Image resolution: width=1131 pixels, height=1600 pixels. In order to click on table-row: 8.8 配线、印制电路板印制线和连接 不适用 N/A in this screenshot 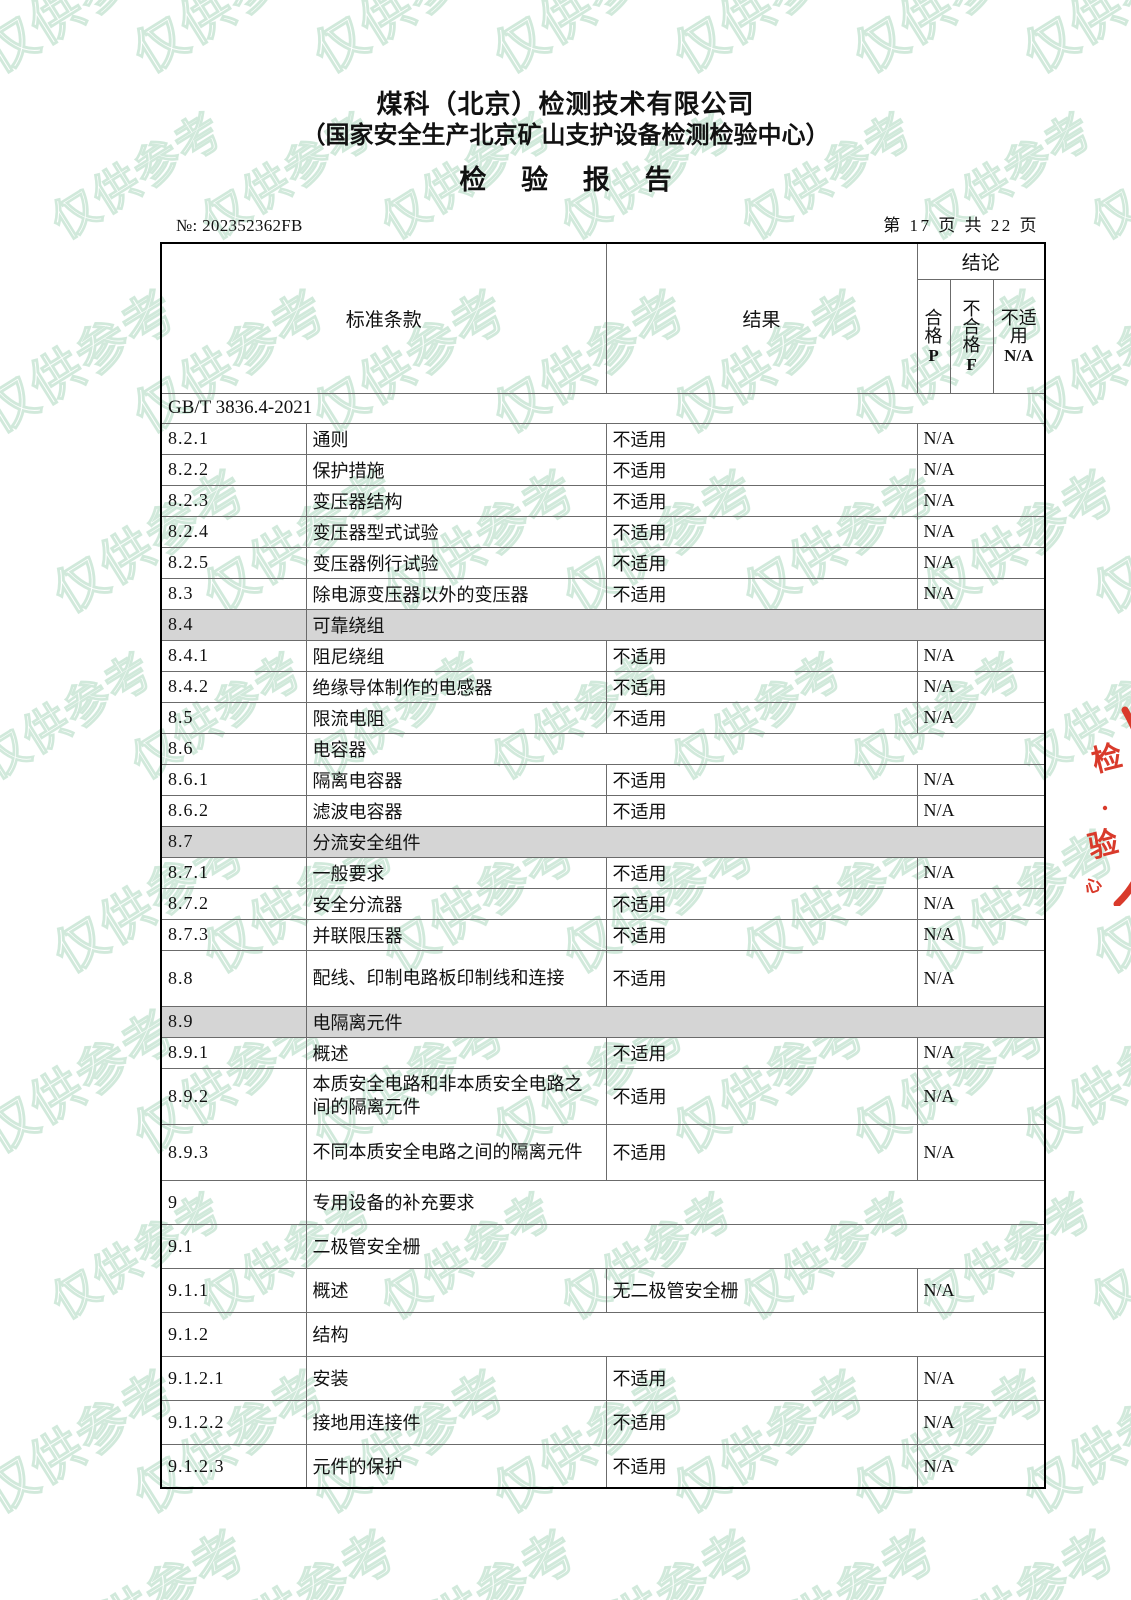, I will do `click(603, 978)`.